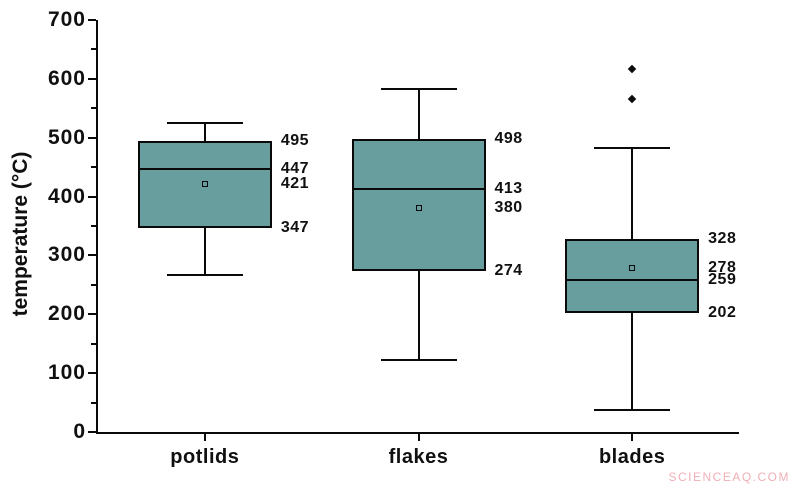 The height and width of the screenshot is (492, 800). What do you see at coordinates (729, 477) in the screenshot?
I see `watermark: SCIENCEAQ.COM` at bounding box center [729, 477].